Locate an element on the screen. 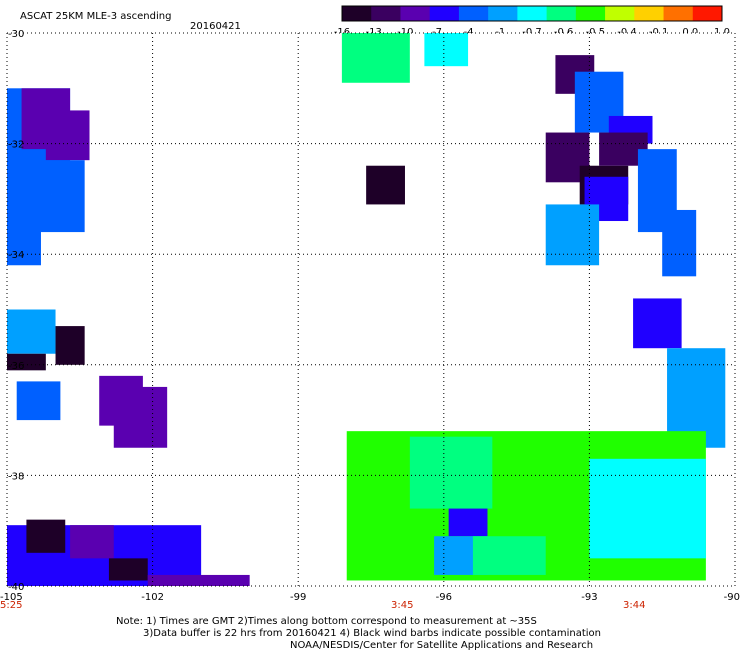 The height and width of the screenshot is (650, 740). chart-title: ASCAT 25KM MLE-3 ascending is located at coordinates (95, 16).